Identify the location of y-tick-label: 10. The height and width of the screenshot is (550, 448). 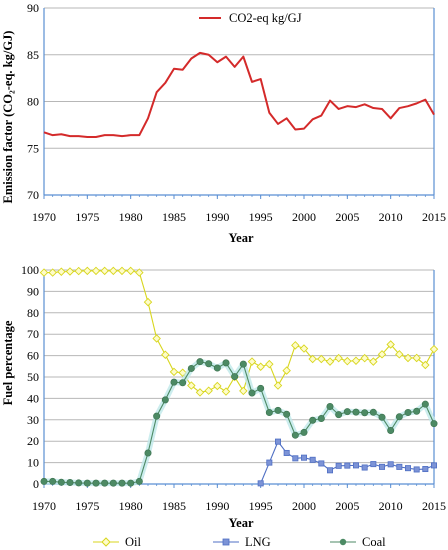
(33, 463).